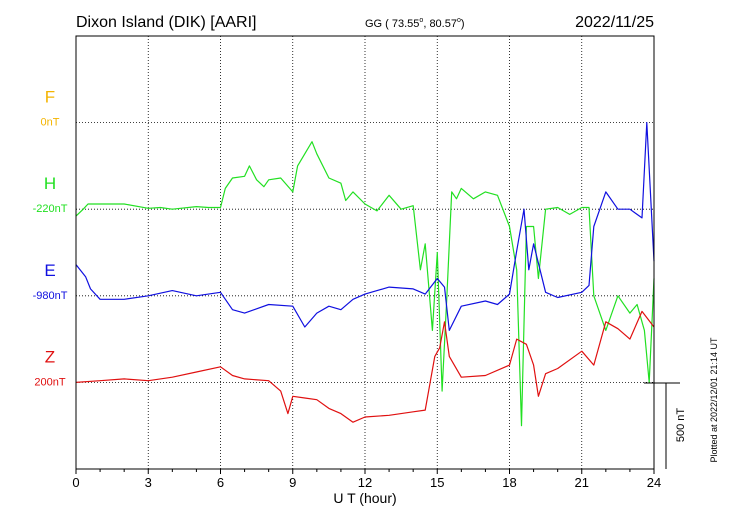  I want to click on channel-f-label-group: F 0nT, so click(50, 108).